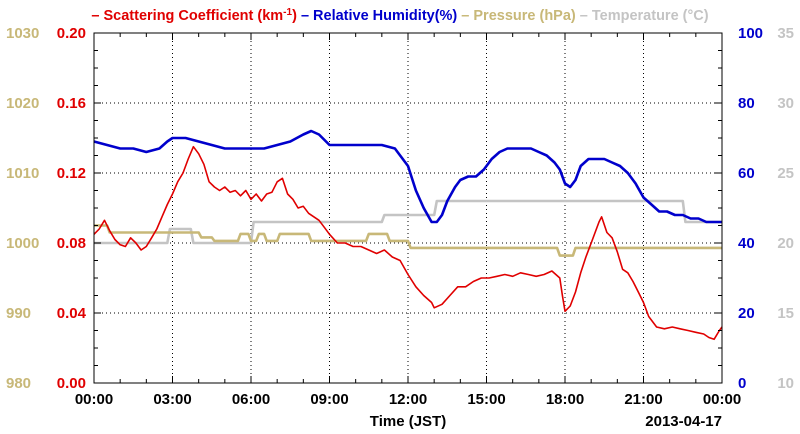  Describe the element at coordinates (643, 399) in the screenshot. I see `x-tick-label: 21:00` at that location.